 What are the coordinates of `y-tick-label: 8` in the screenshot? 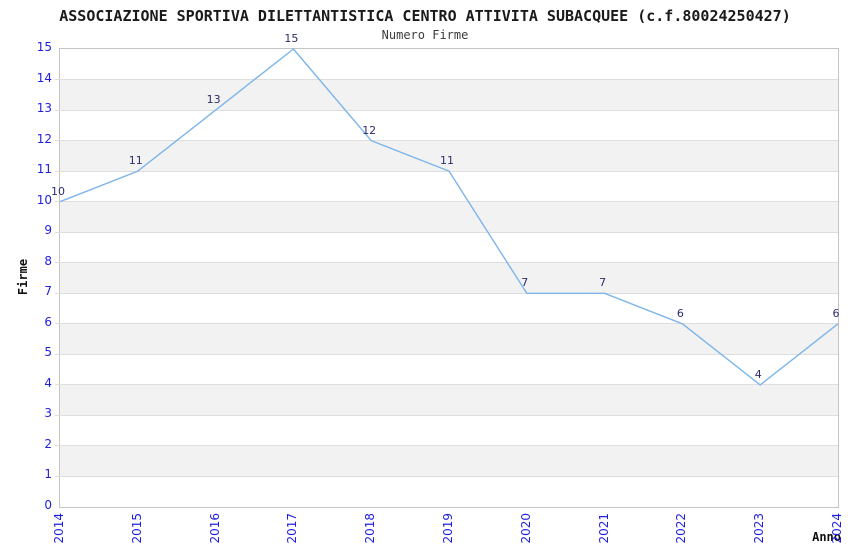 It's located at (48, 260).